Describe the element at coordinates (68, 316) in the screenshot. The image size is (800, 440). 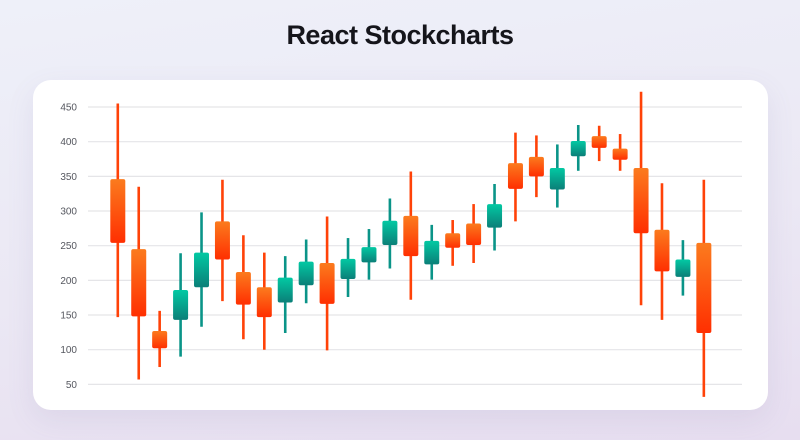
I see `y-tick-label: 150` at that location.